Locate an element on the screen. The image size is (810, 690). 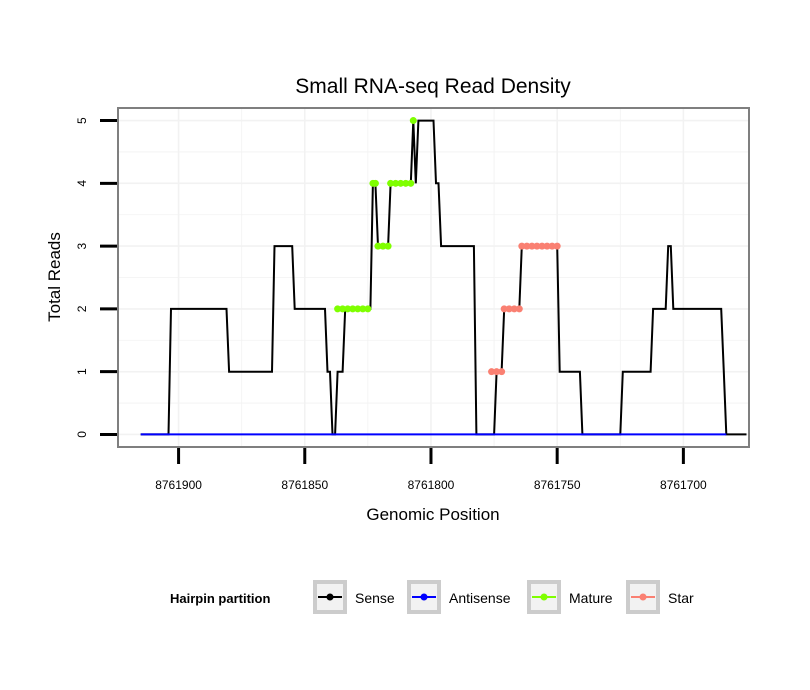
y-axis-title: Total Reads is located at coordinates (54, 277).